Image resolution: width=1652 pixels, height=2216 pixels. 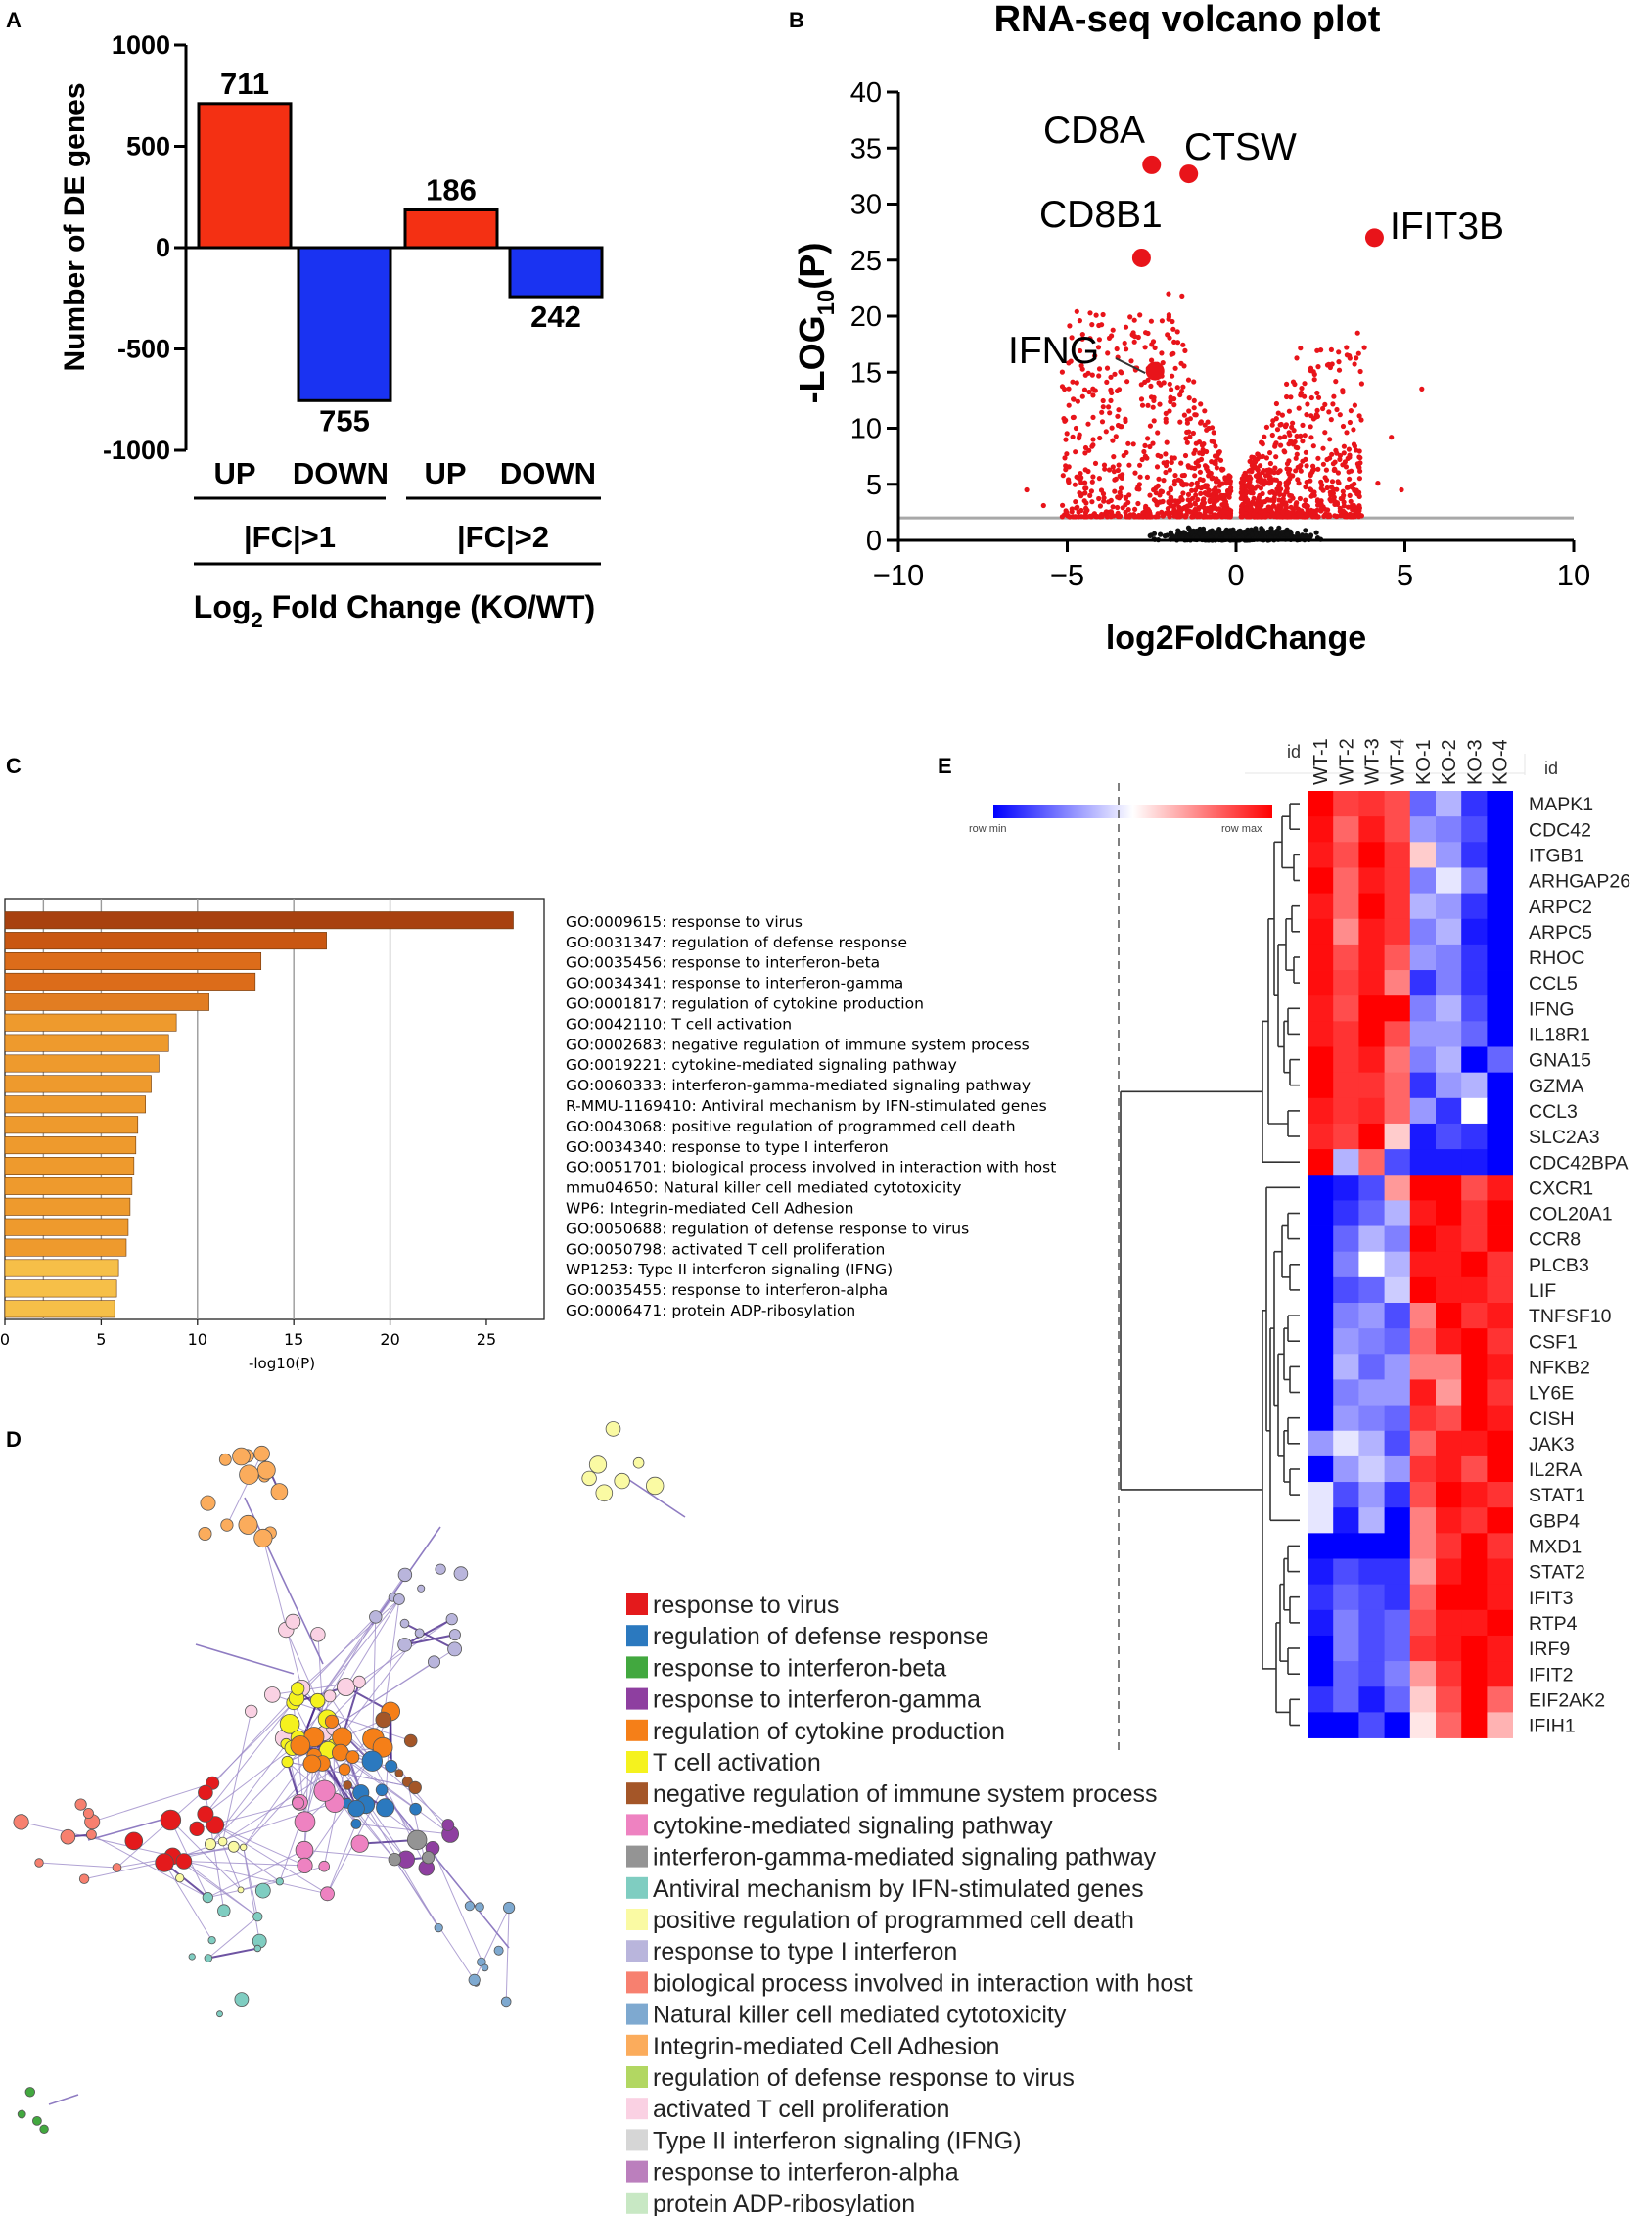 I want to click on heatmap-row-label: TNFSF10, so click(x=1570, y=1317).